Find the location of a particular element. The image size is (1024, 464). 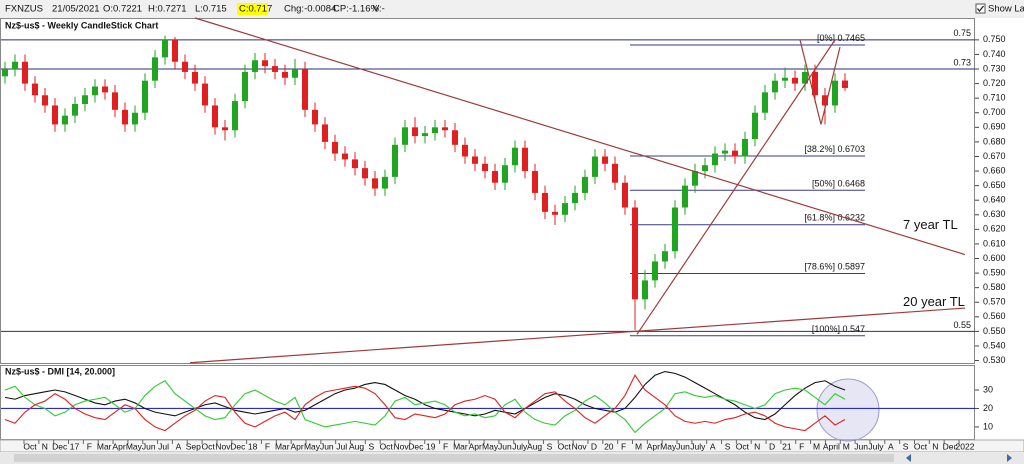

fib-percent: [0%] is located at coordinates (826, 38).